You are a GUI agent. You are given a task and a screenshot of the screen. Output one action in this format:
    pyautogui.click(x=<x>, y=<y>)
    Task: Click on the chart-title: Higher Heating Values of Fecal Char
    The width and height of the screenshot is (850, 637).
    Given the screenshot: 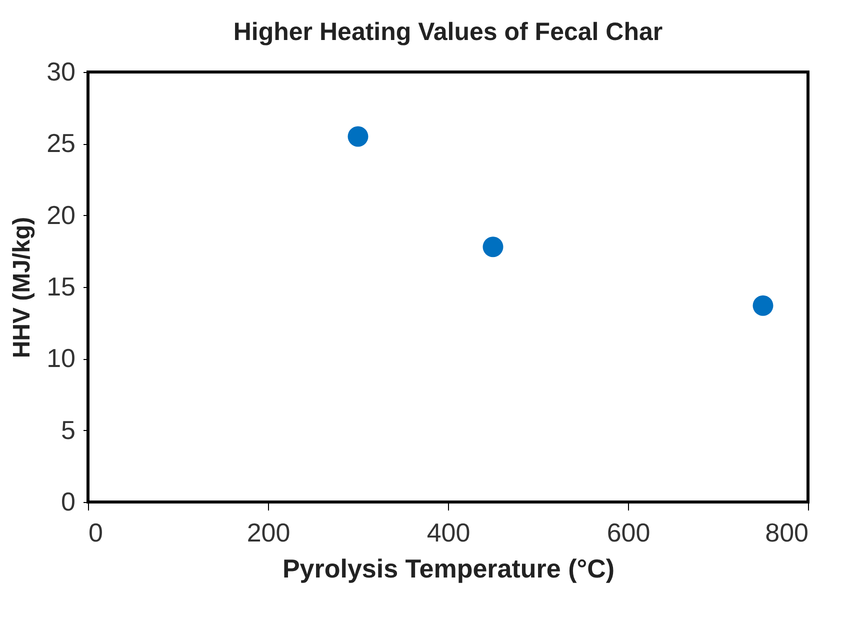 What is the action you would take?
    pyautogui.click(x=448, y=32)
    